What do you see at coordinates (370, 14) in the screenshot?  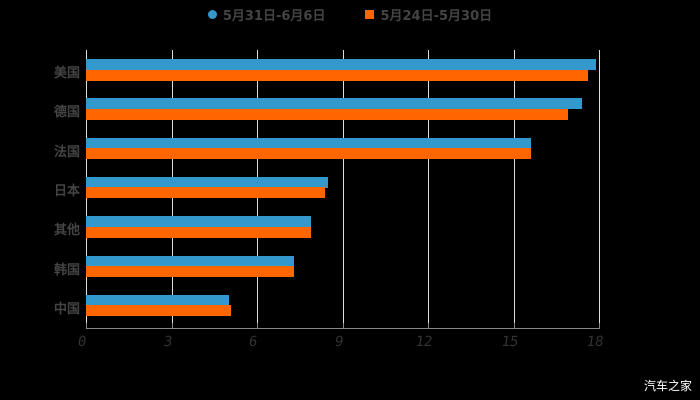 I see `legend-square-icon` at bounding box center [370, 14].